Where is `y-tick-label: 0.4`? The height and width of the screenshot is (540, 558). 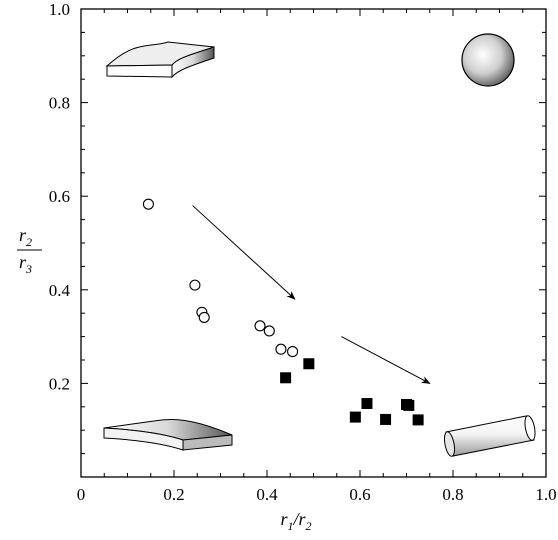
y-tick-label: 0.4 is located at coordinates (60, 290).